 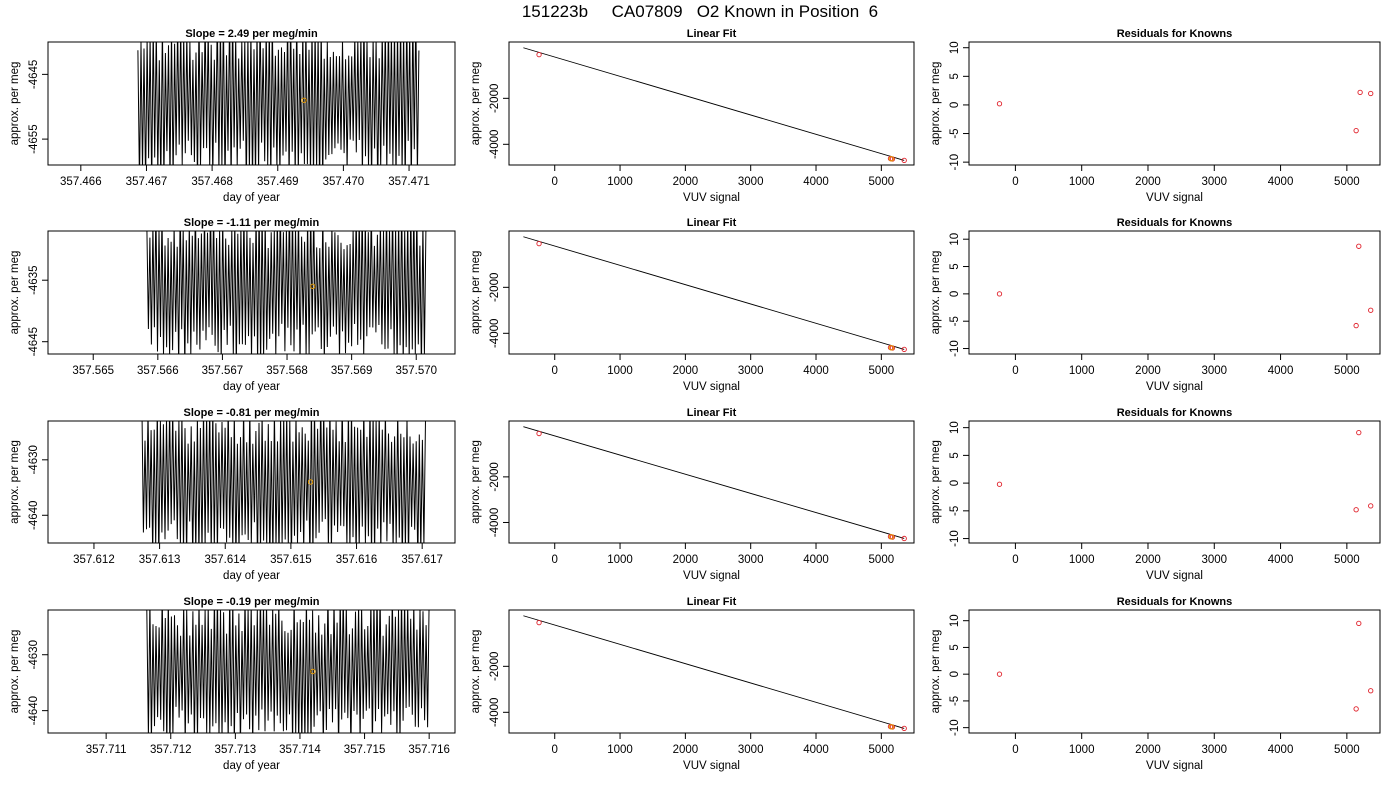 What do you see at coordinates (251, 34) in the screenshot?
I see `chart-title: Slope = 2.49 per meg/min` at bounding box center [251, 34].